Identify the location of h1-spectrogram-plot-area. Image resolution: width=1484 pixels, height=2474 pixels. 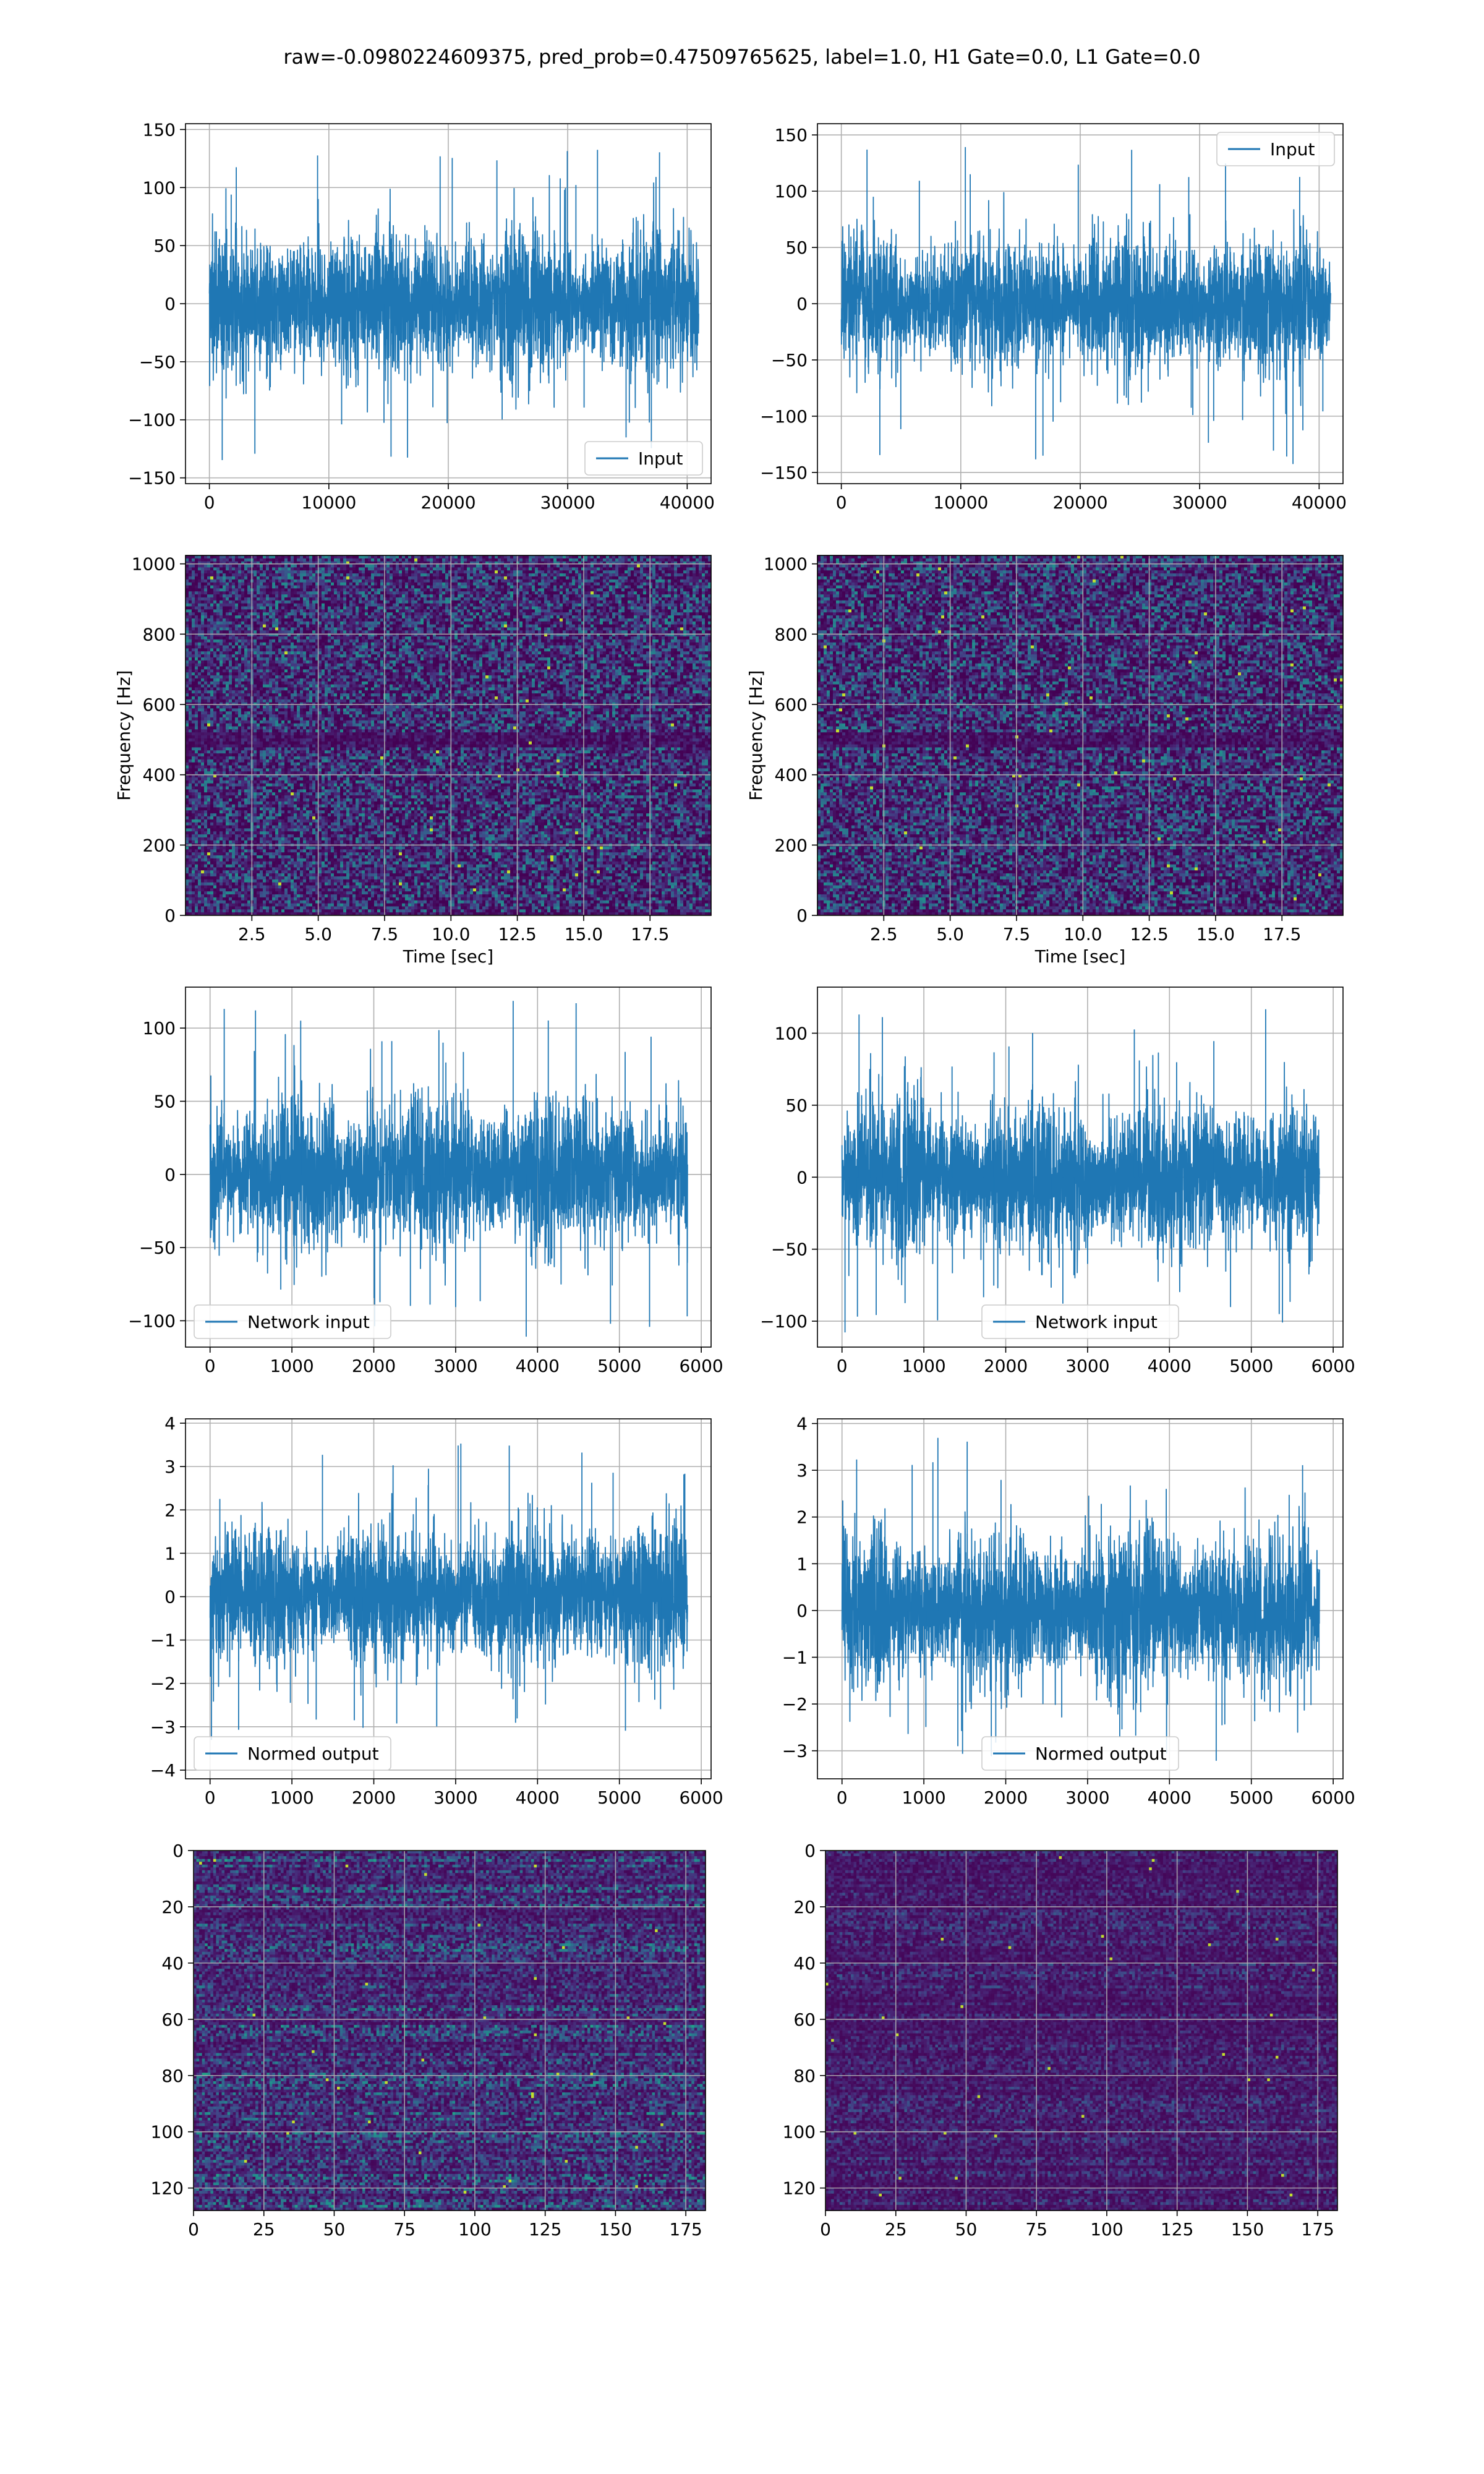
(449, 736).